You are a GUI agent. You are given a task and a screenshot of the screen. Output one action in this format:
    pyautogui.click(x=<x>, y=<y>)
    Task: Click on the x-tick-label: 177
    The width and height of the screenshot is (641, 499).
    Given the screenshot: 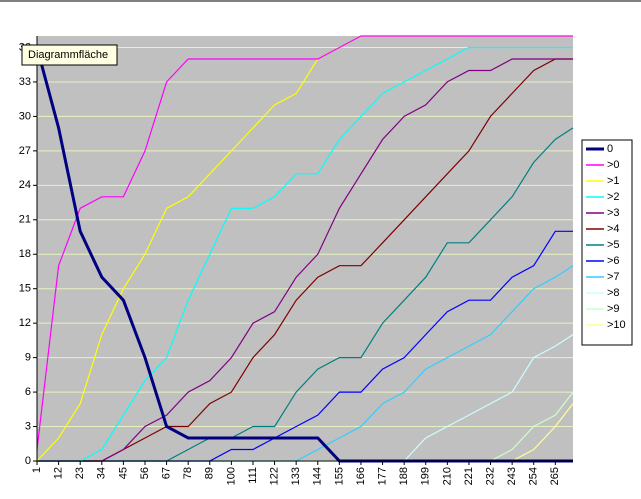 What is the action you would take?
    pyautogui.click(x=382, y=476)
    